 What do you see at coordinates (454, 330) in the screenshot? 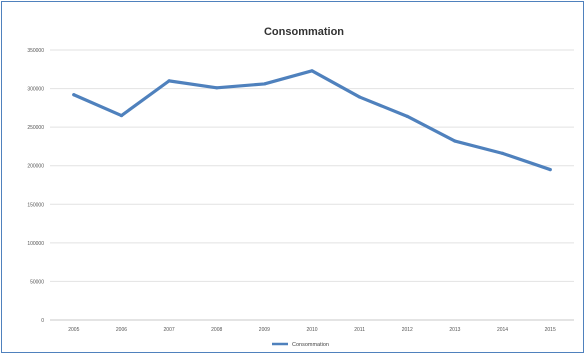
I see `x-tick-label: 2013` at bounding box center [454, 330].